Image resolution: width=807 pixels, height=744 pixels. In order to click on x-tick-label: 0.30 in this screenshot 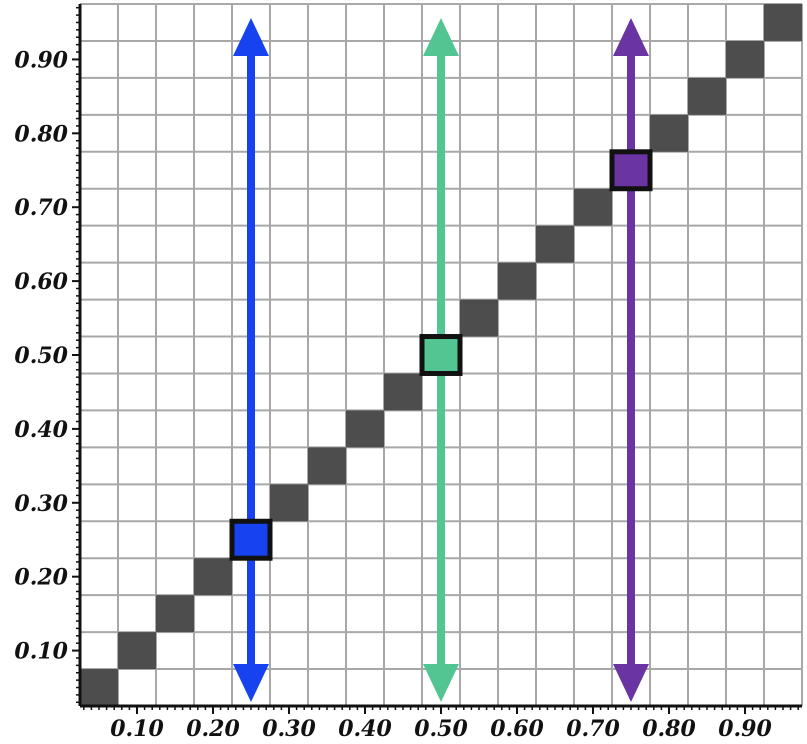, I will do `click(289, 729)`.